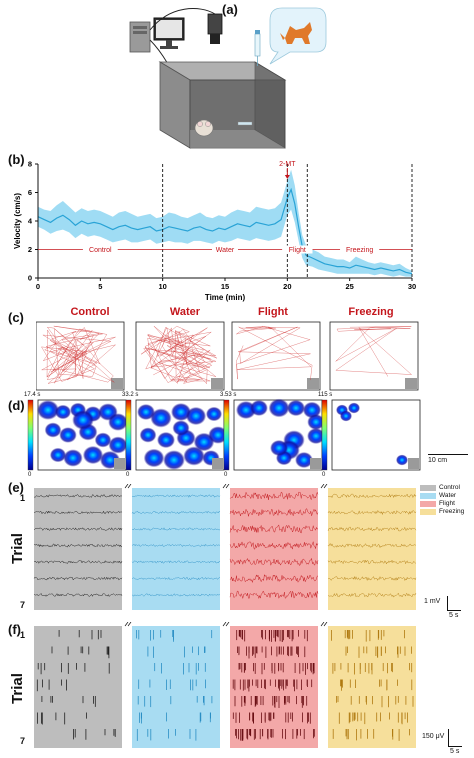 The height and width of the screenshot is (758, 474). Describe the element at coordinates (447, 603) in the screenshot. I see `lfp-voltage-scalebar` at that location.